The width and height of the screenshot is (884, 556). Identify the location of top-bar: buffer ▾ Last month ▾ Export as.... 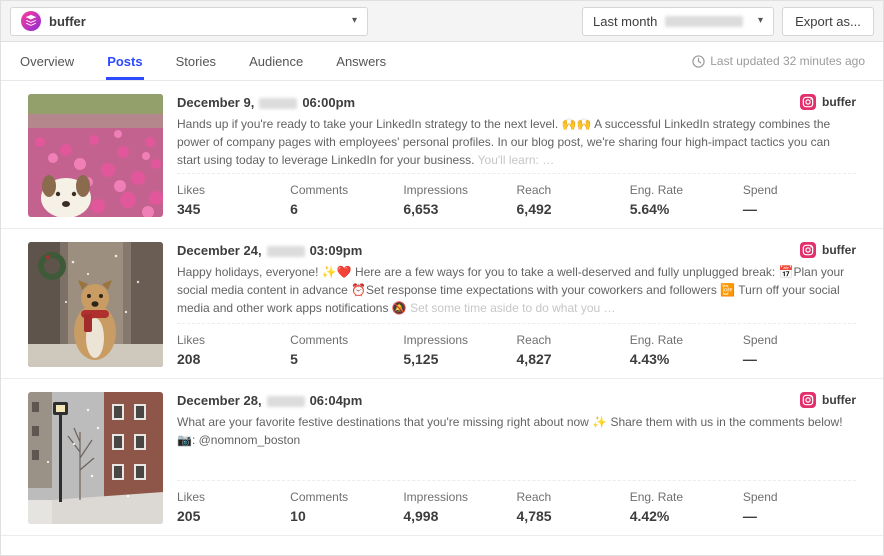
(442, 21).